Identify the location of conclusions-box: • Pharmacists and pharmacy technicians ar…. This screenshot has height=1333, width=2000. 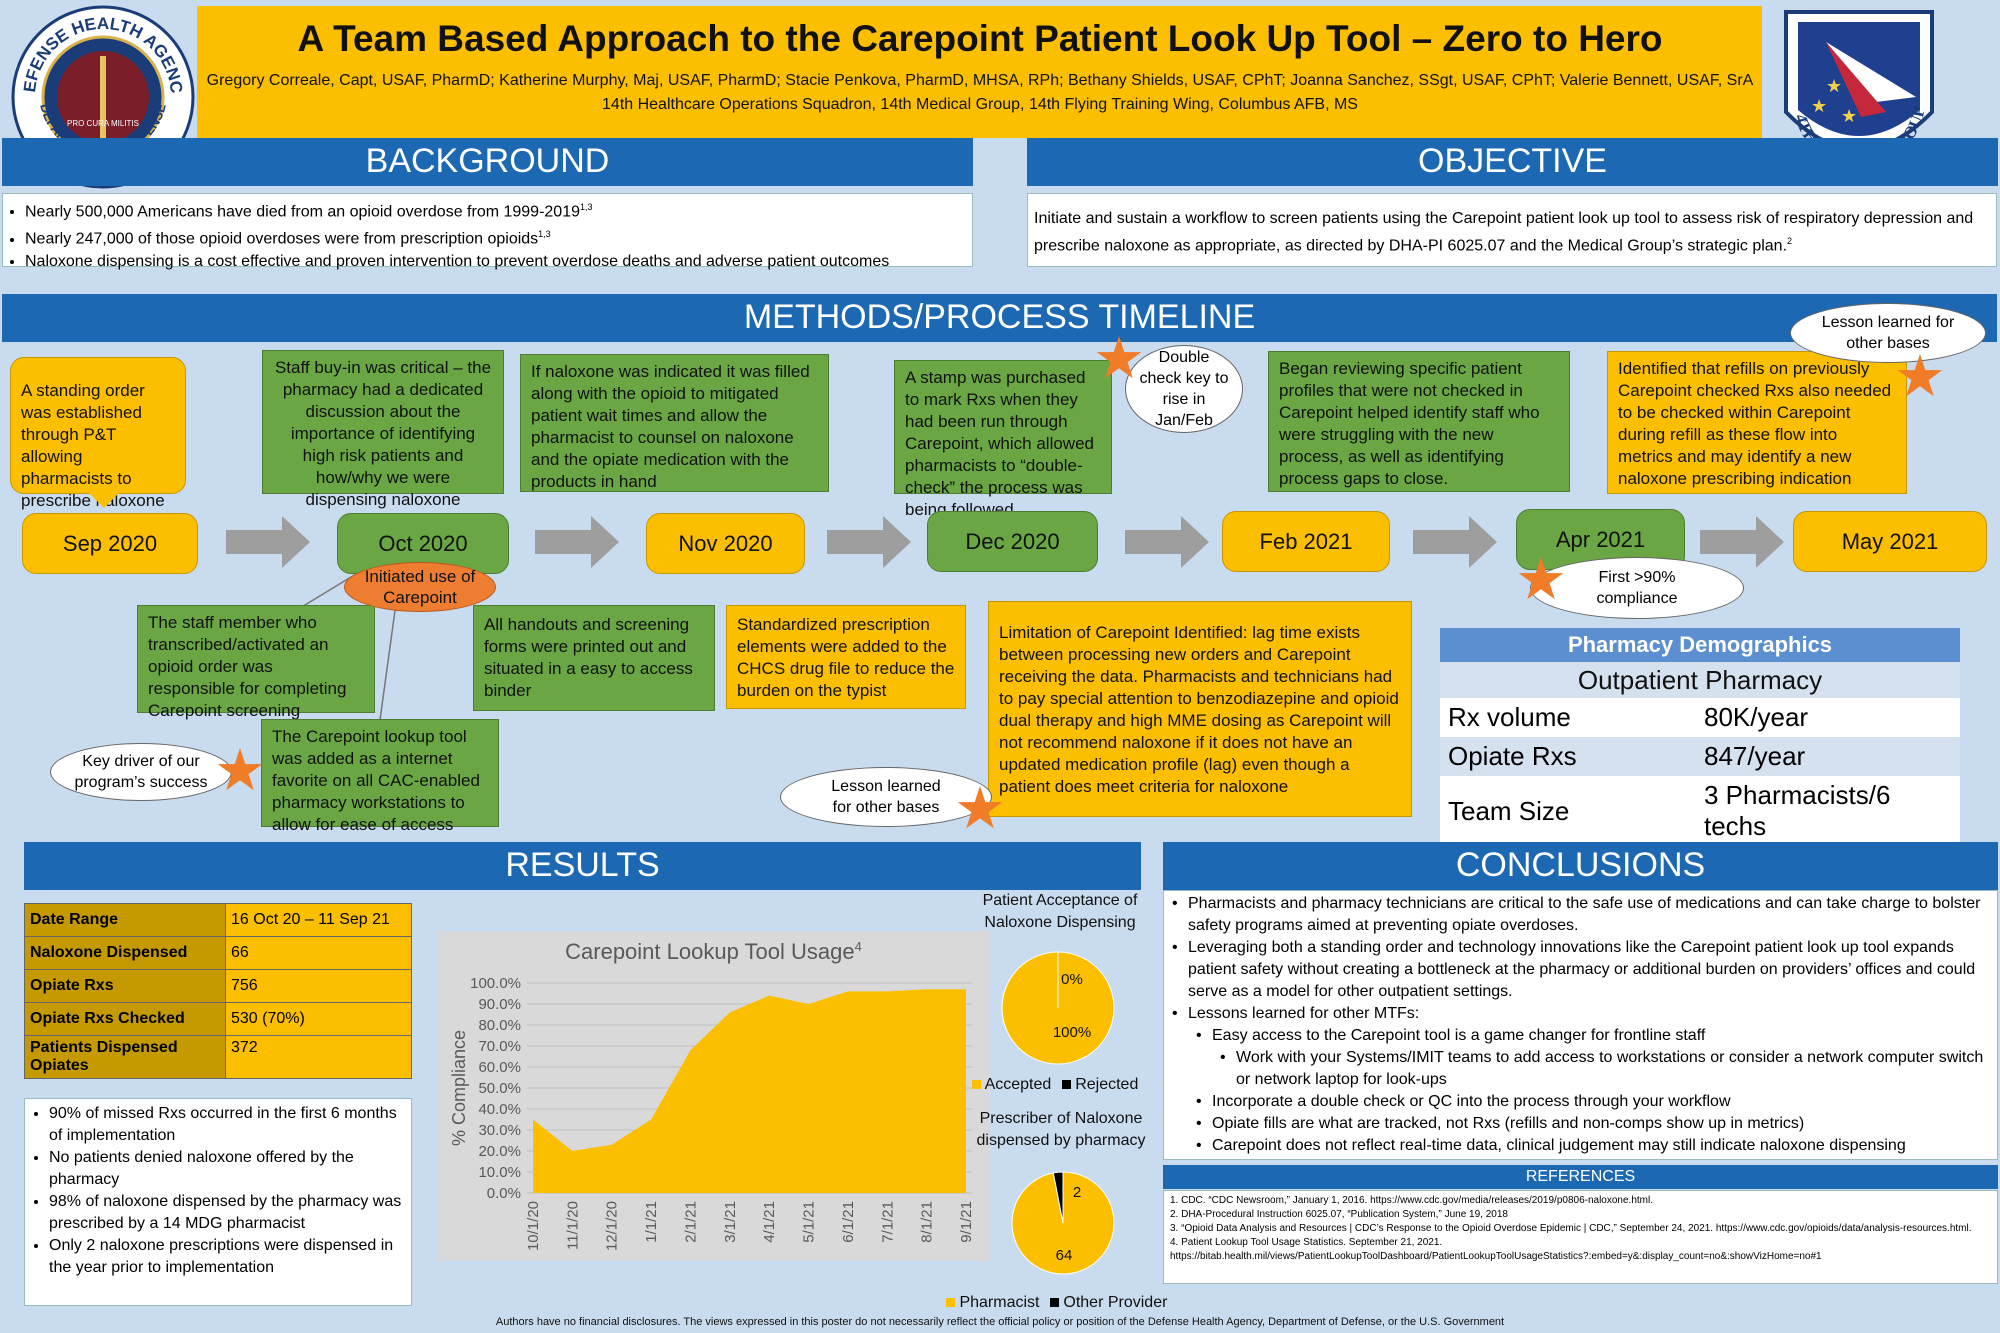
(1580, 1025).